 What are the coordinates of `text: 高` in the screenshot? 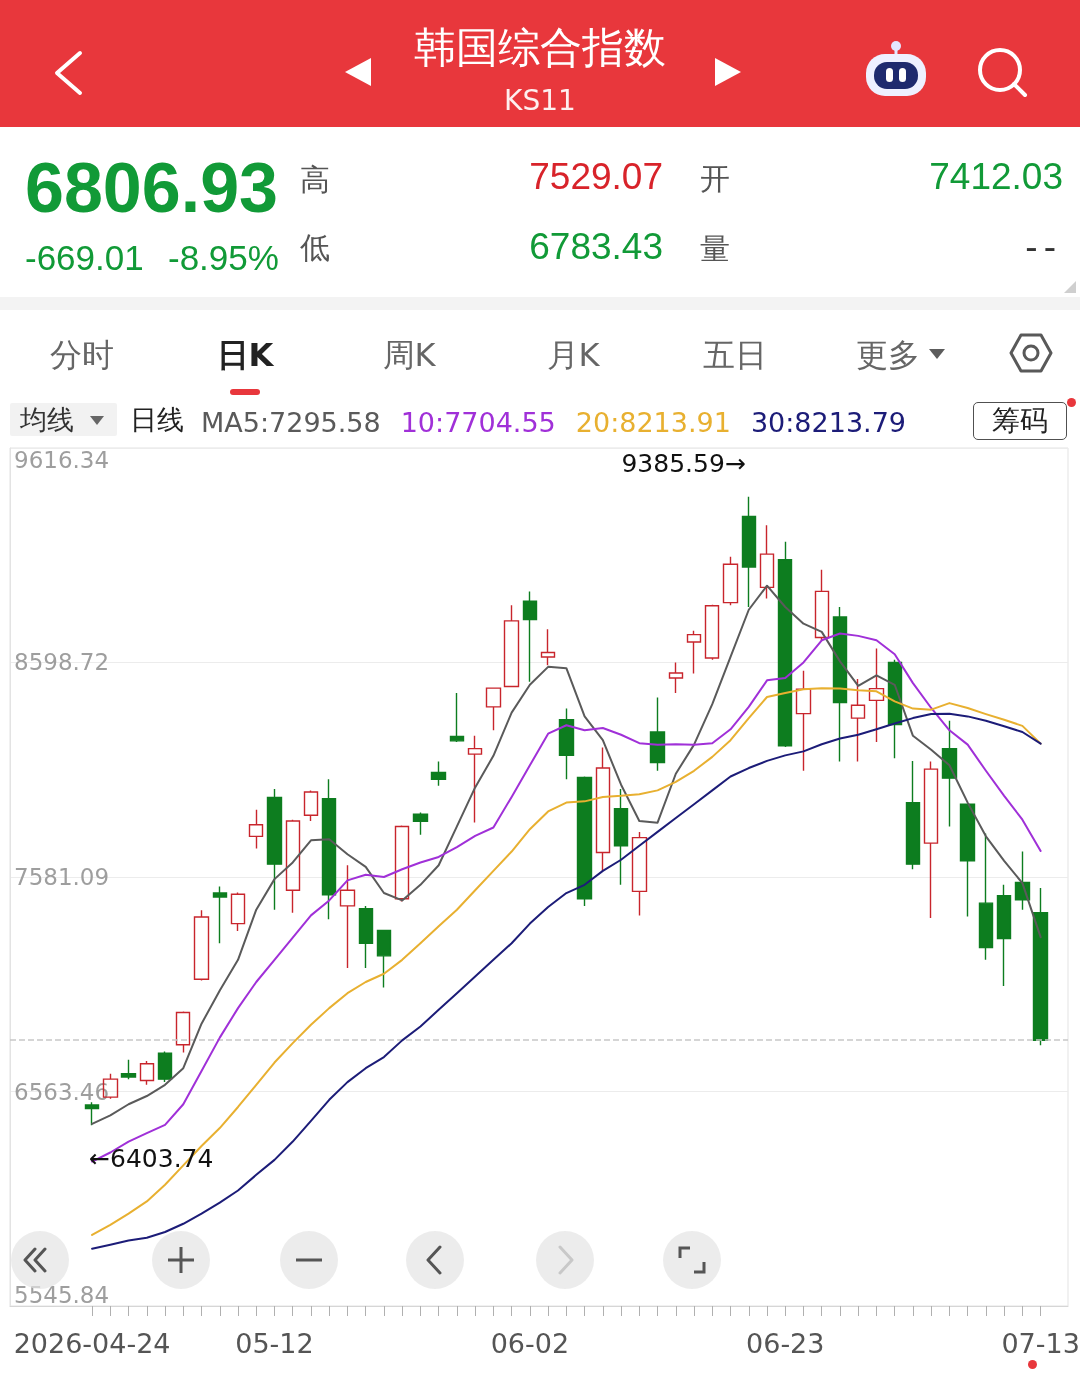 It's located at (315, 180).